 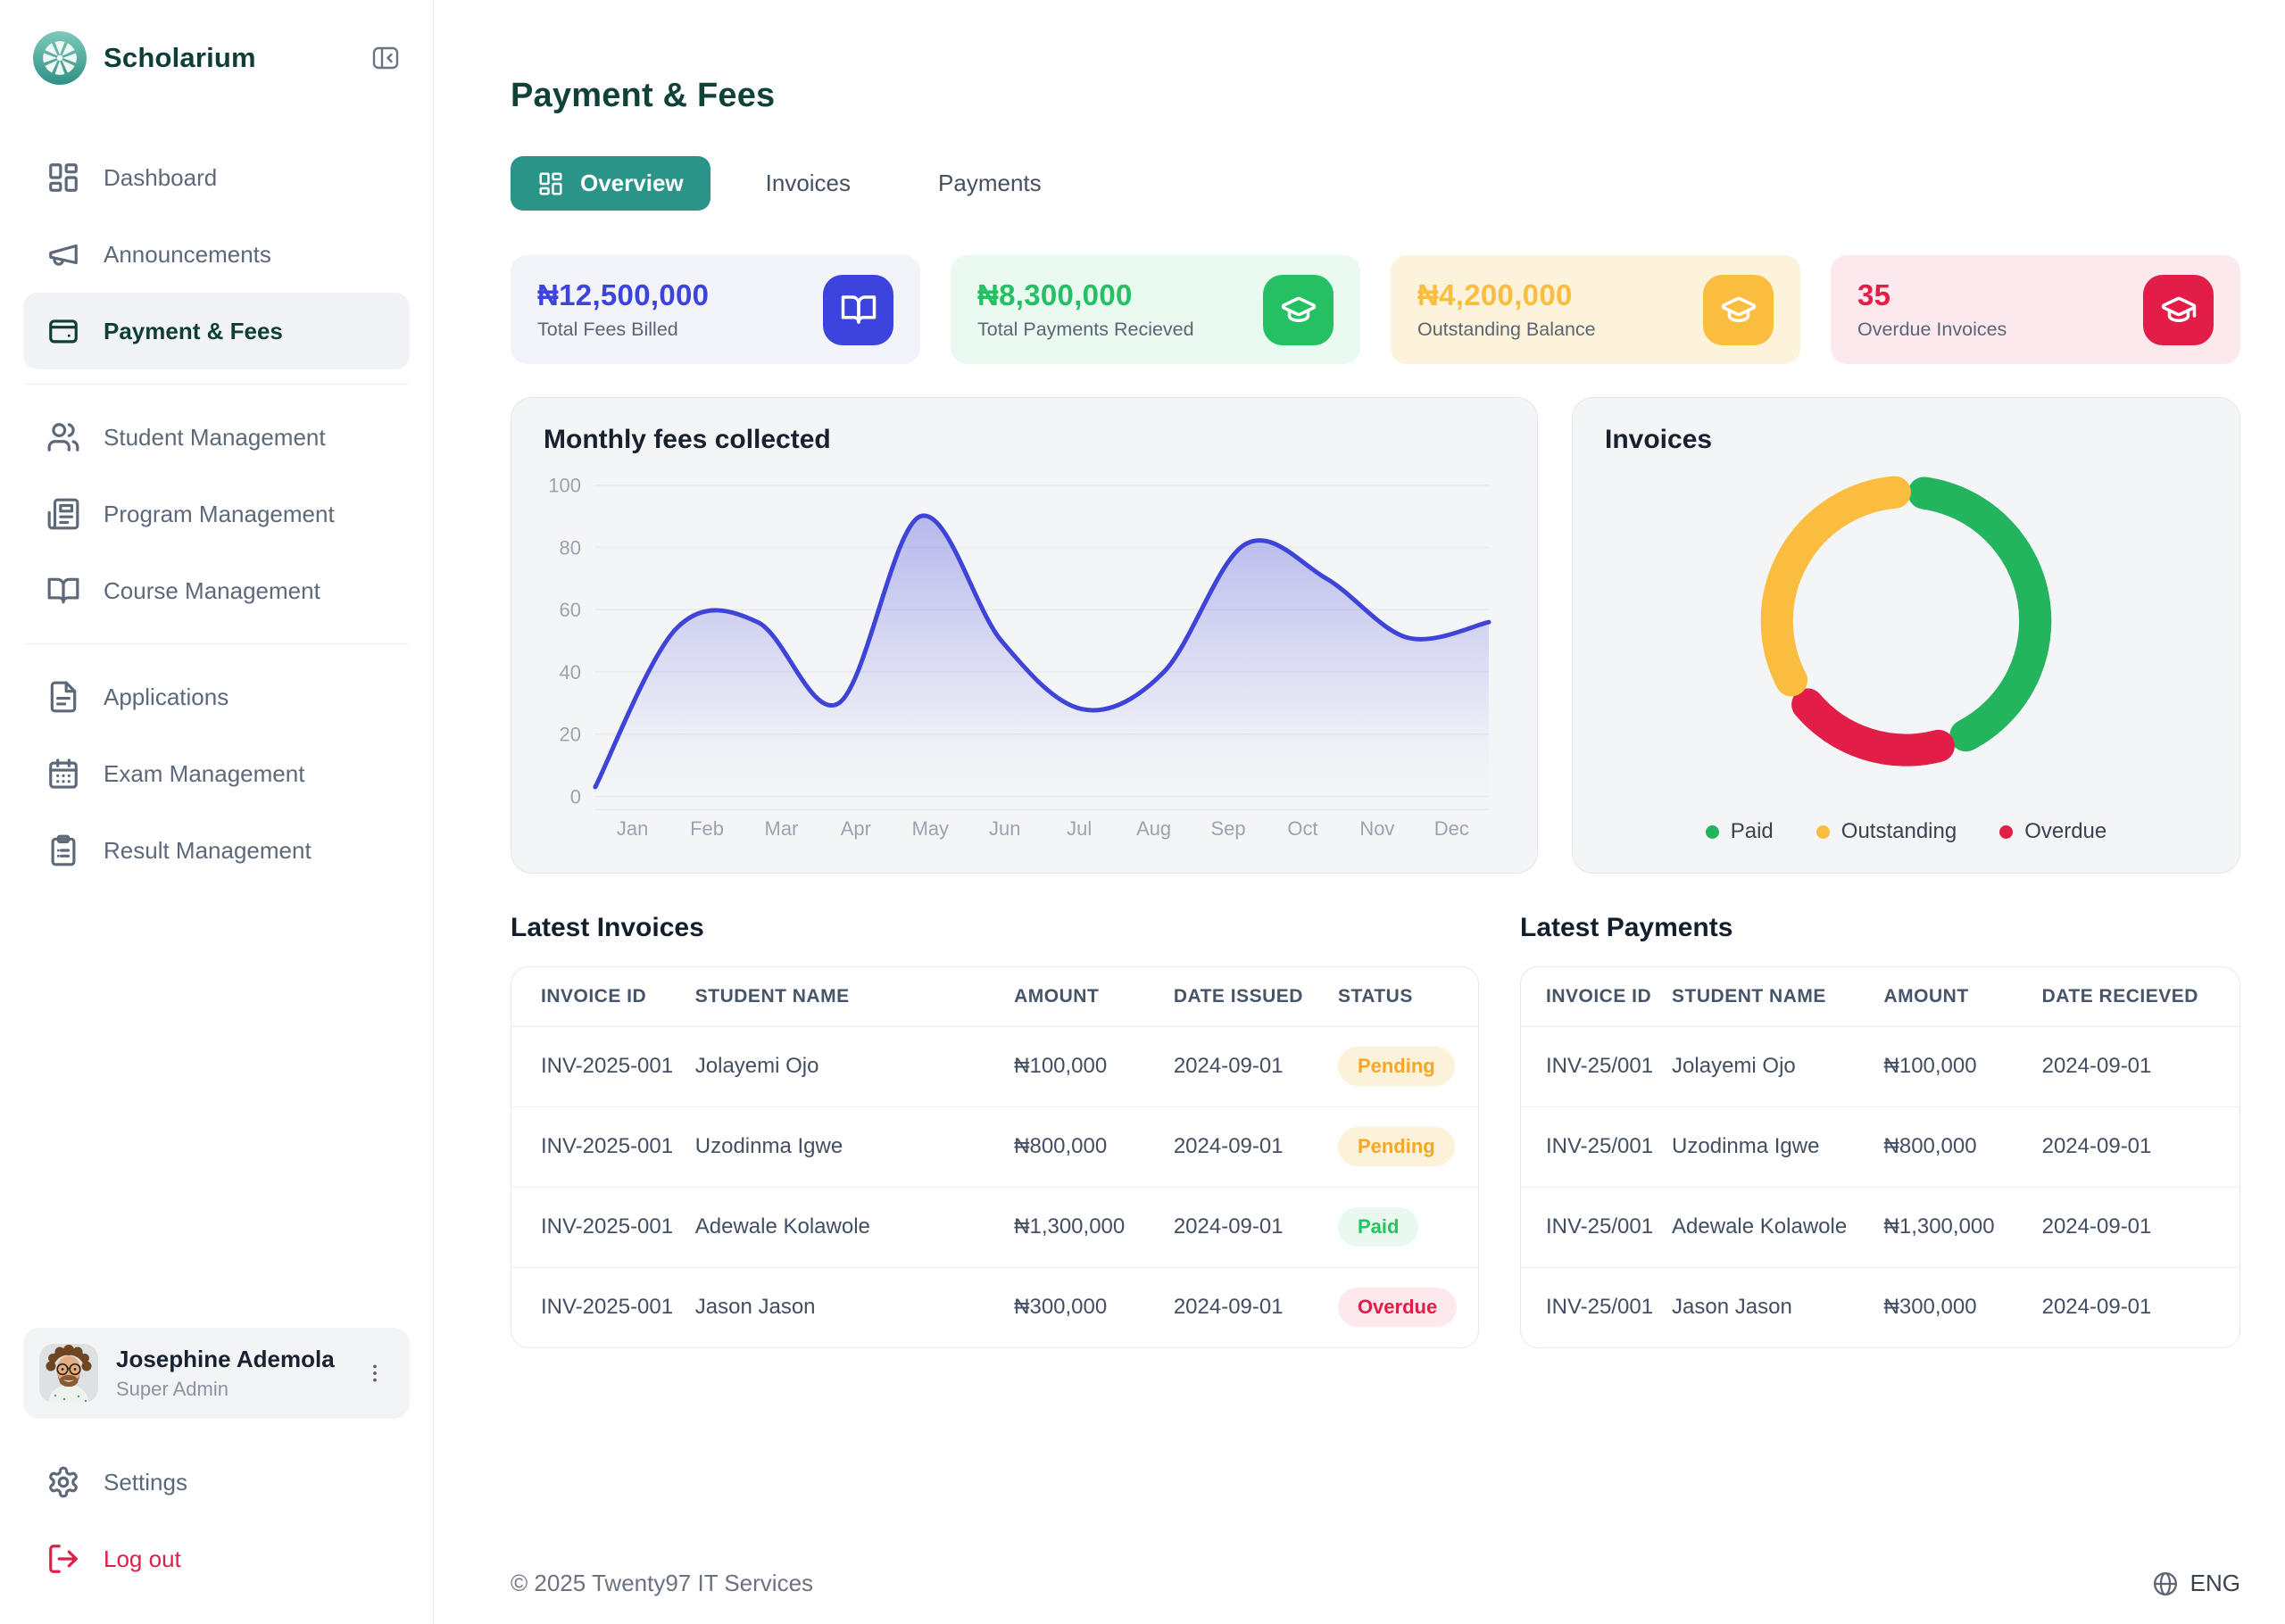 What do you see at coordinates (1153, 828) in the screenshot?
I see `svg-text: Aug` at bounding box center [1153, 828].